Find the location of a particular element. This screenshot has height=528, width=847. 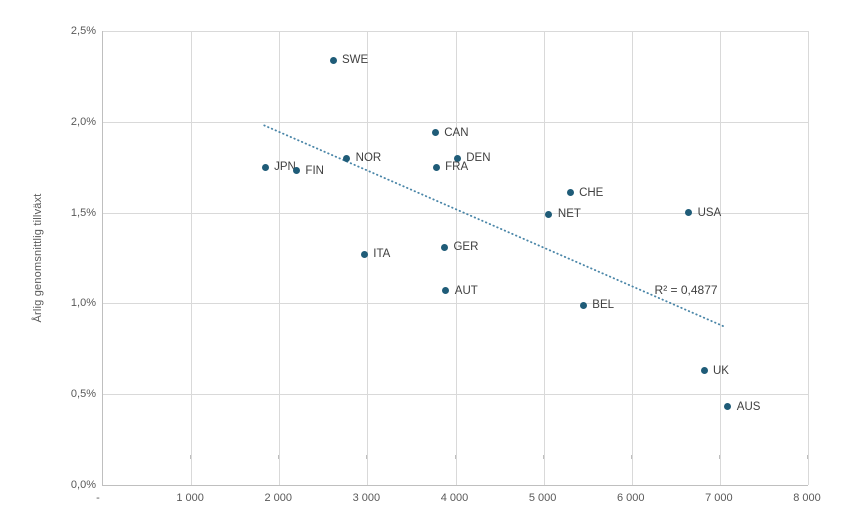

data-point-ITA is located at coordinates (364, 254).